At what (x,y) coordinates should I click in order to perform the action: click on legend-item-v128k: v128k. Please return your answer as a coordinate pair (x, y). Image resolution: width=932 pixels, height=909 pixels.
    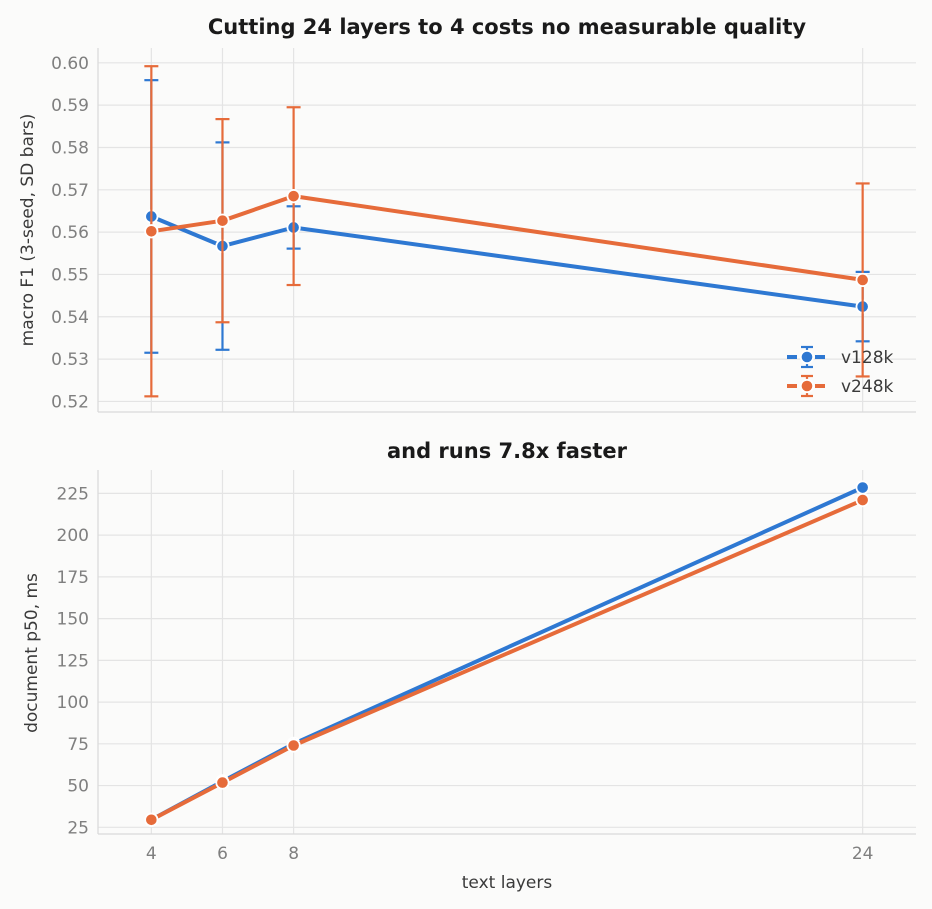
    Looking at the image, I should click on (840, 357).